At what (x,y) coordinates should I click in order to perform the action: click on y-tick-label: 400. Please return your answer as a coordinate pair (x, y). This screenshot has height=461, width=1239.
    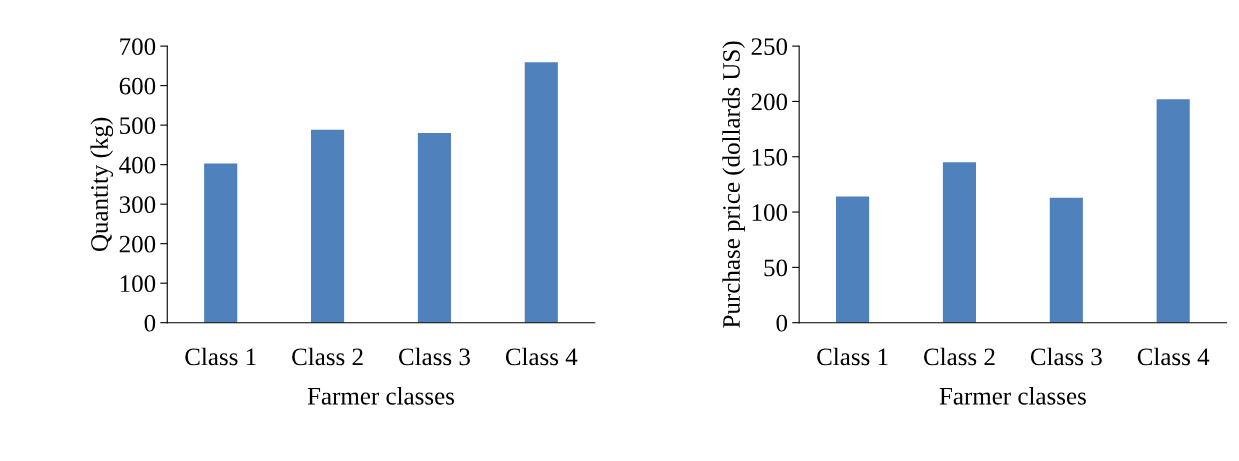
    Looking at the image, I should click on (137, 165).